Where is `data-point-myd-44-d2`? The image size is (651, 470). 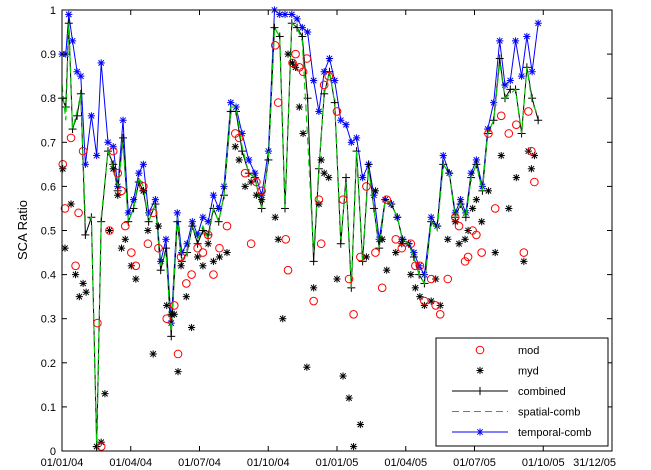
data-point-myd-44-d2 is located at coordinates (292, 62).